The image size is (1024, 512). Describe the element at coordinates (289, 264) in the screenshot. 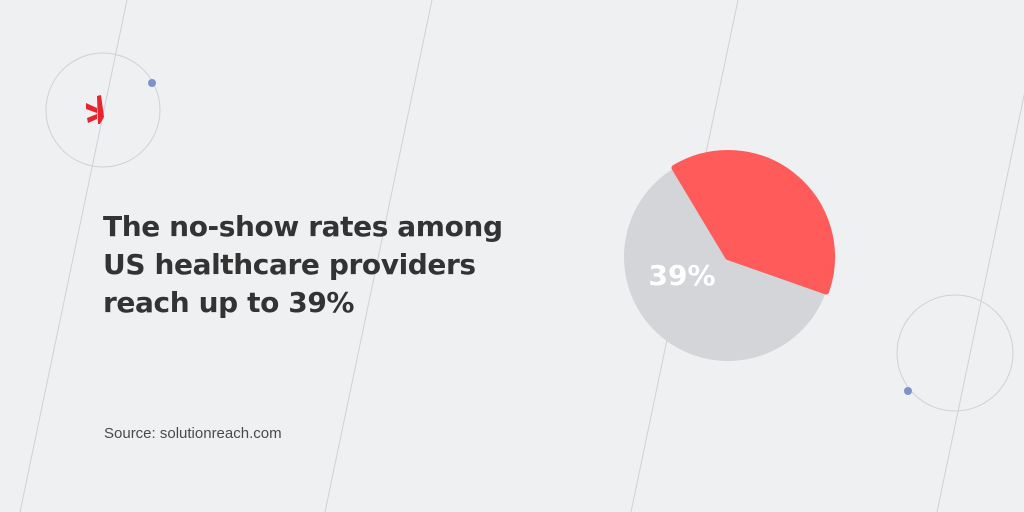

I see `headline-line: US healthcare providers` at that location.